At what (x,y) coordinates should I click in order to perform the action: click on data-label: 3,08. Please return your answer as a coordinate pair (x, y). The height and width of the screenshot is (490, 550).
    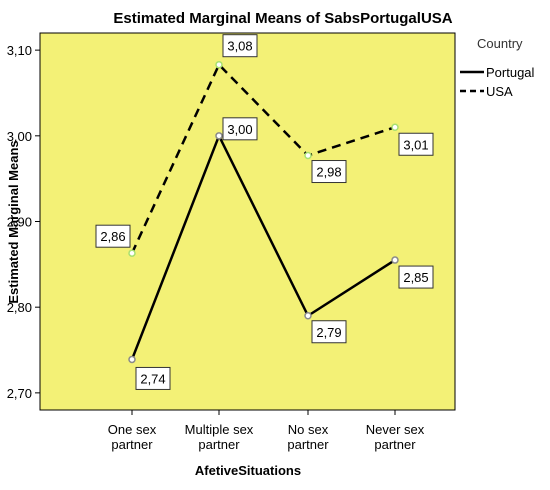
    Looking at the image, I should click on (239, 46).